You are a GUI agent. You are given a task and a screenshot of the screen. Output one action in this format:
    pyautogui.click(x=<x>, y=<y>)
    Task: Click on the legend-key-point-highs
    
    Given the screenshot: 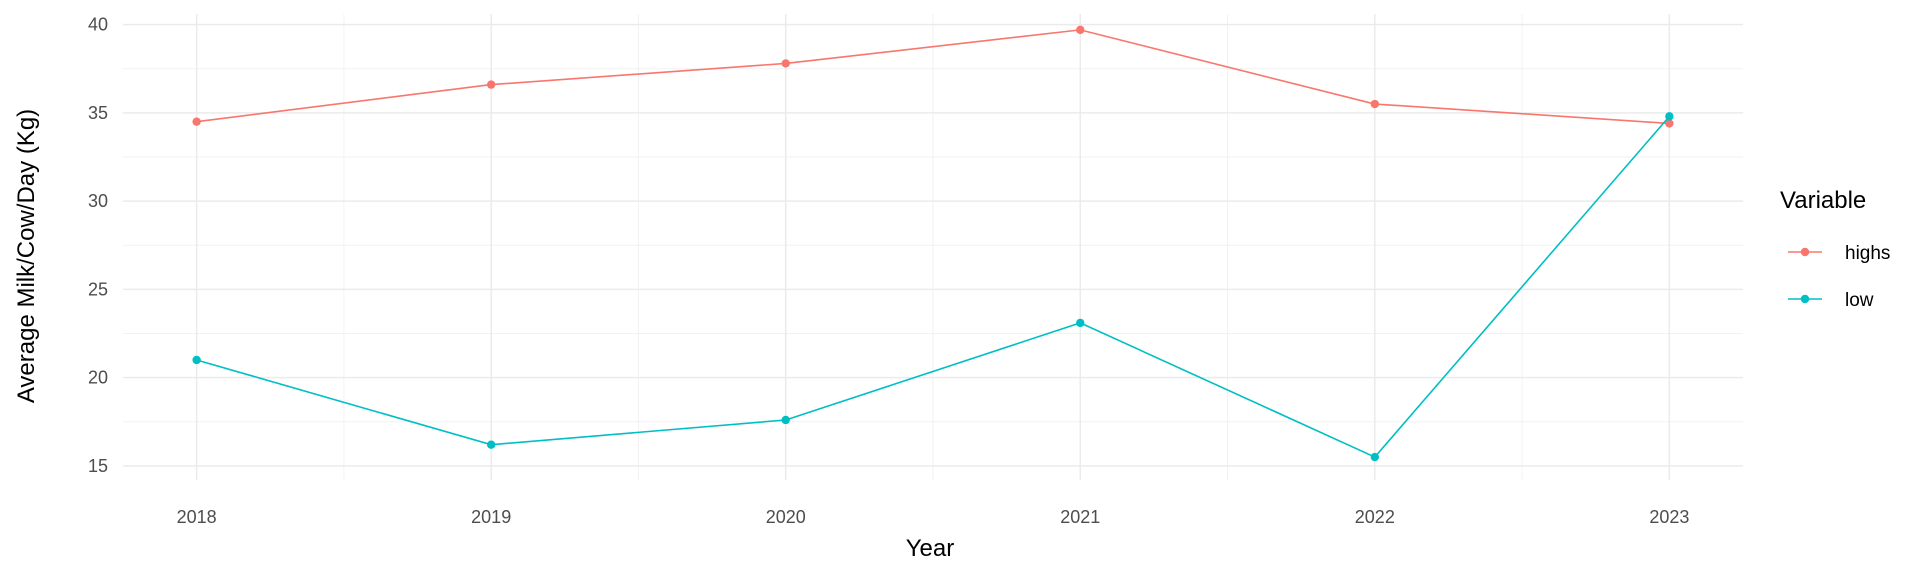 What is the action you would take?
    pyautogui.click(x=1805, y=252)
    